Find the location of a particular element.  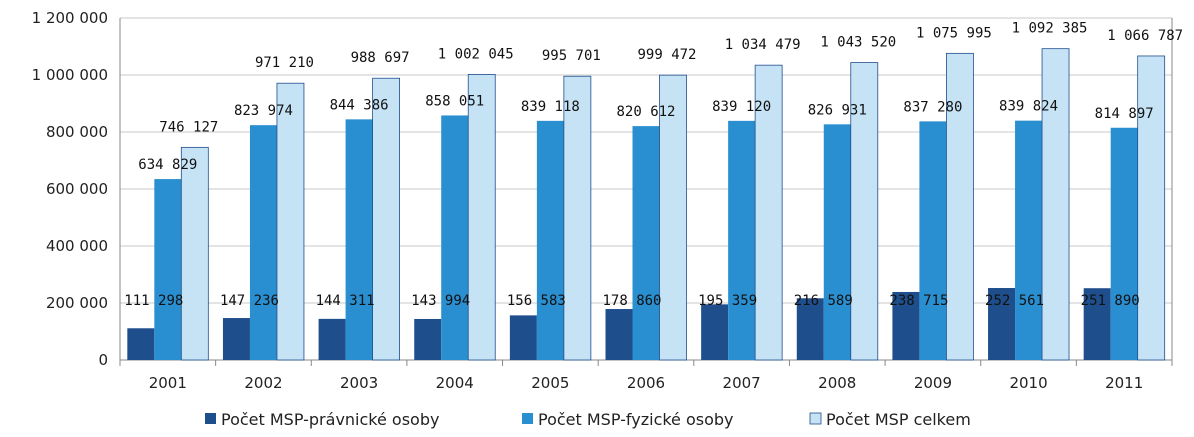

data-label: 1 075 995 is located at coordinates (954, 33).